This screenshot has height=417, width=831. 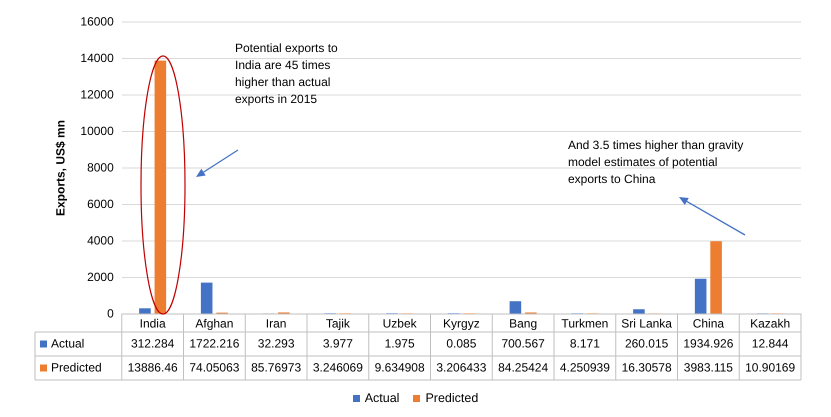 I want to click on x-tick-label: India, so click(x=153, y=323).